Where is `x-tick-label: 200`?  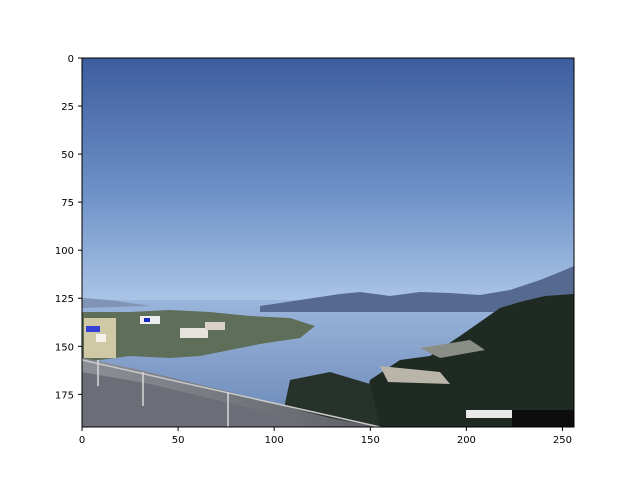
x-tick-label: 200 is located at coordinates (466, 440).